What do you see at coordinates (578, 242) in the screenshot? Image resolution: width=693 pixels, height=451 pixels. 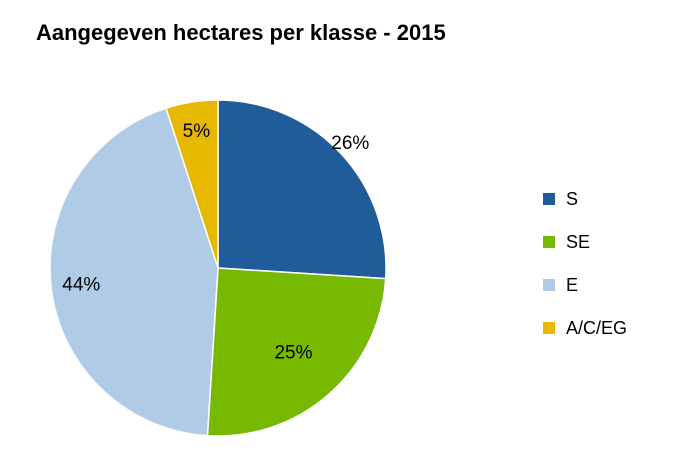 I see `legend-label-se: SE` at bounding box center [578, 242].